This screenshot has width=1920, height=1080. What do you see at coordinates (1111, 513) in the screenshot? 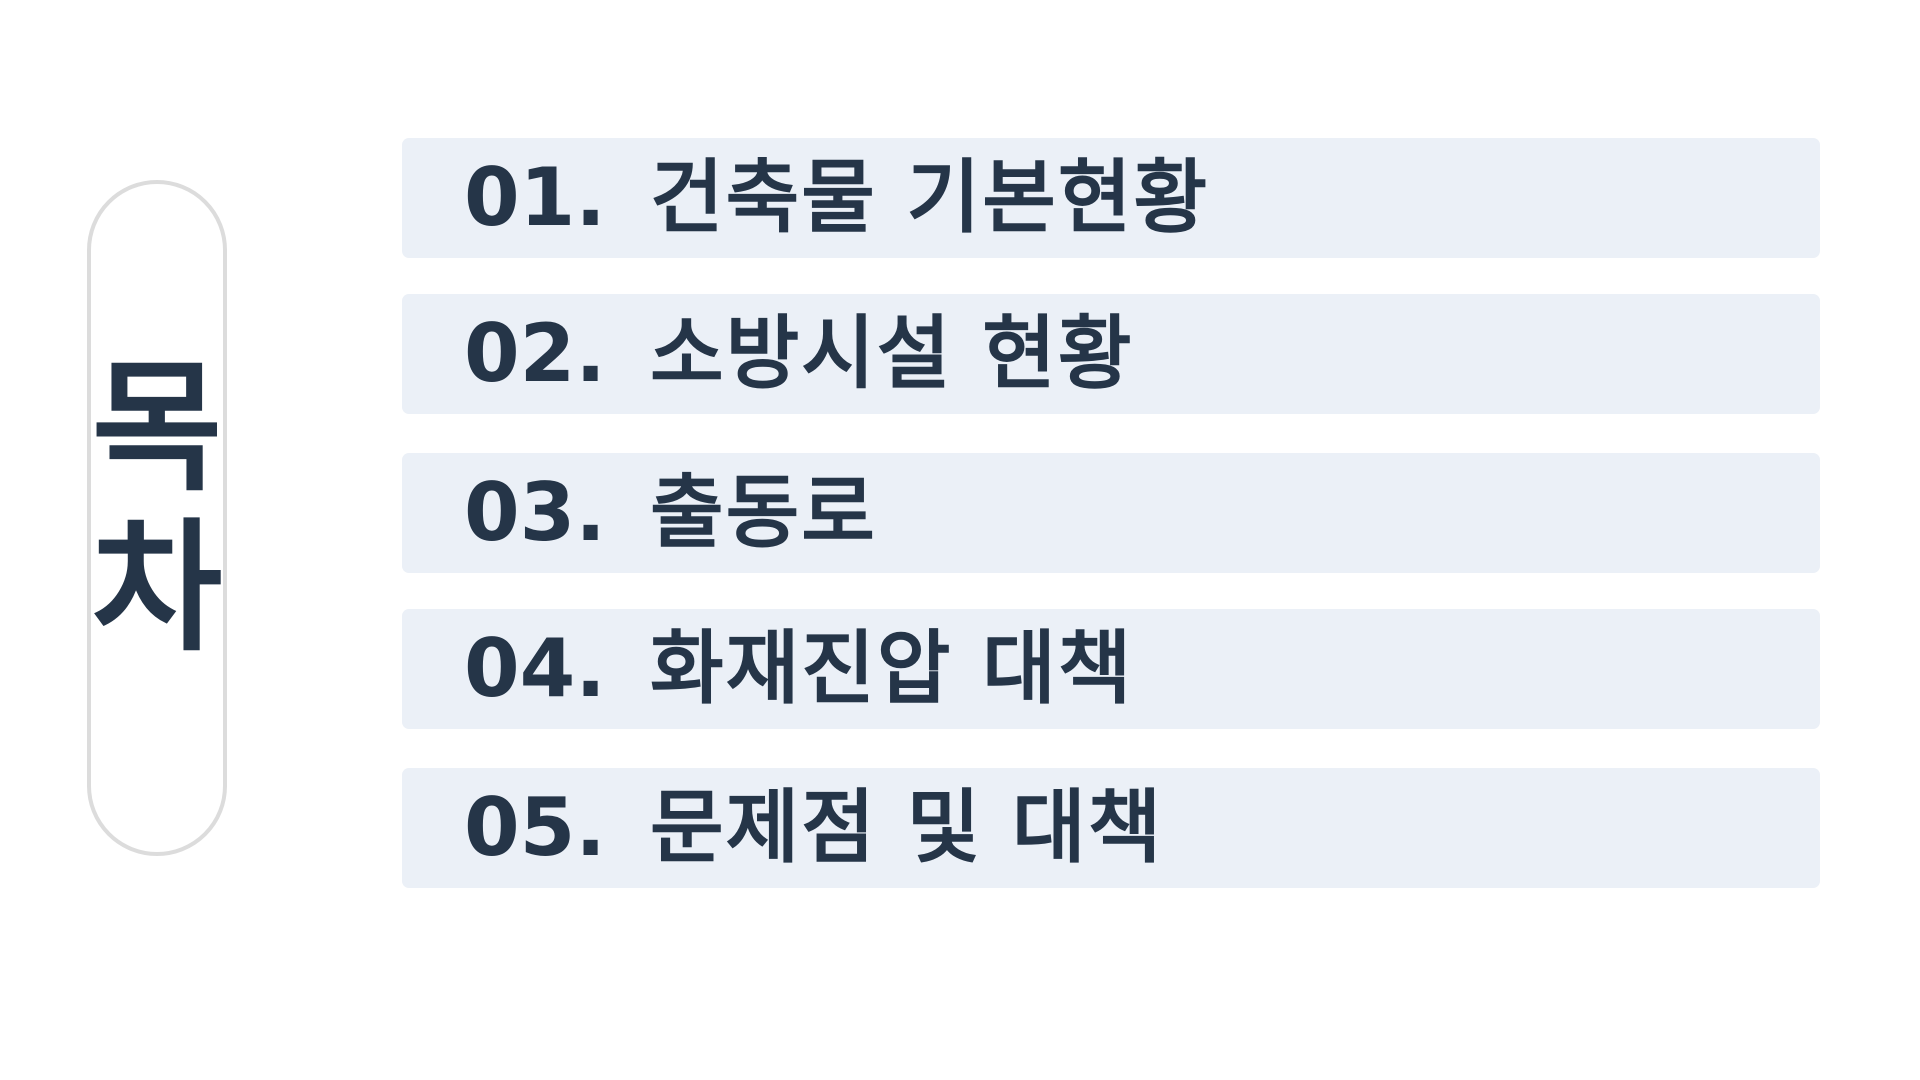
I see `toc-item-3: 03. 출동로` at bounding box center [1111, 513].